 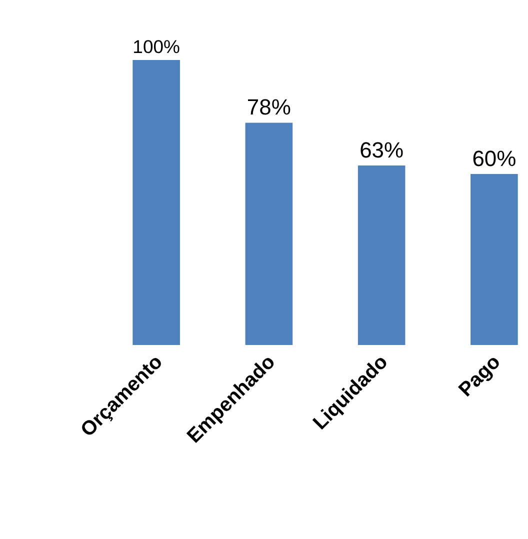 I want to click on data-label: 100%, so click(x=156, y=46).